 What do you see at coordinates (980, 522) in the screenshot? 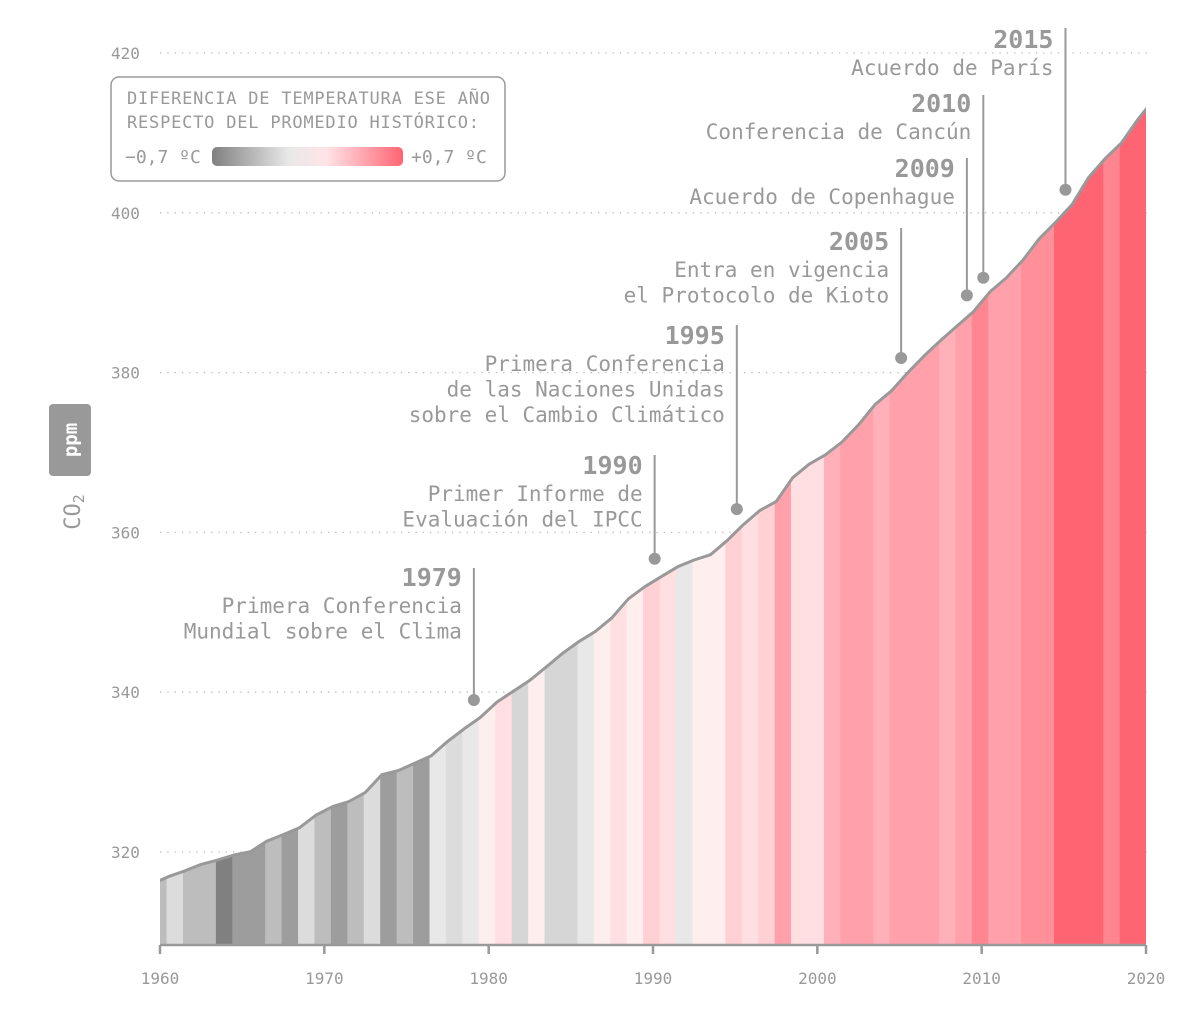
I see `stripe-2009` at bounding box center [980, 522].